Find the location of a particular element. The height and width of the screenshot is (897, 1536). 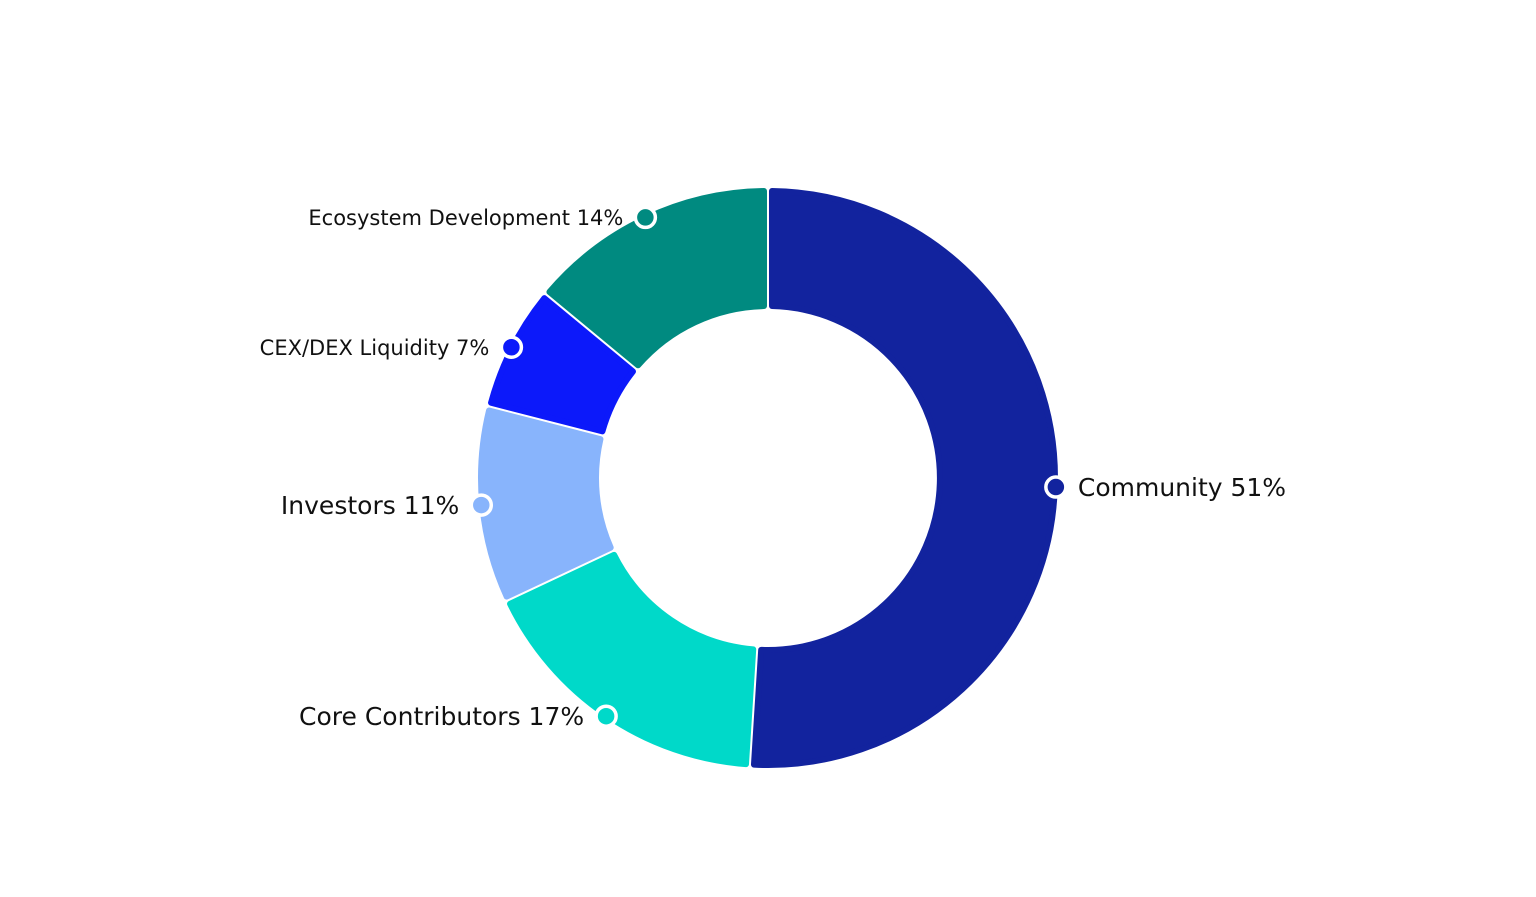

slice-core-contributors is located at coordinates (632, 659).